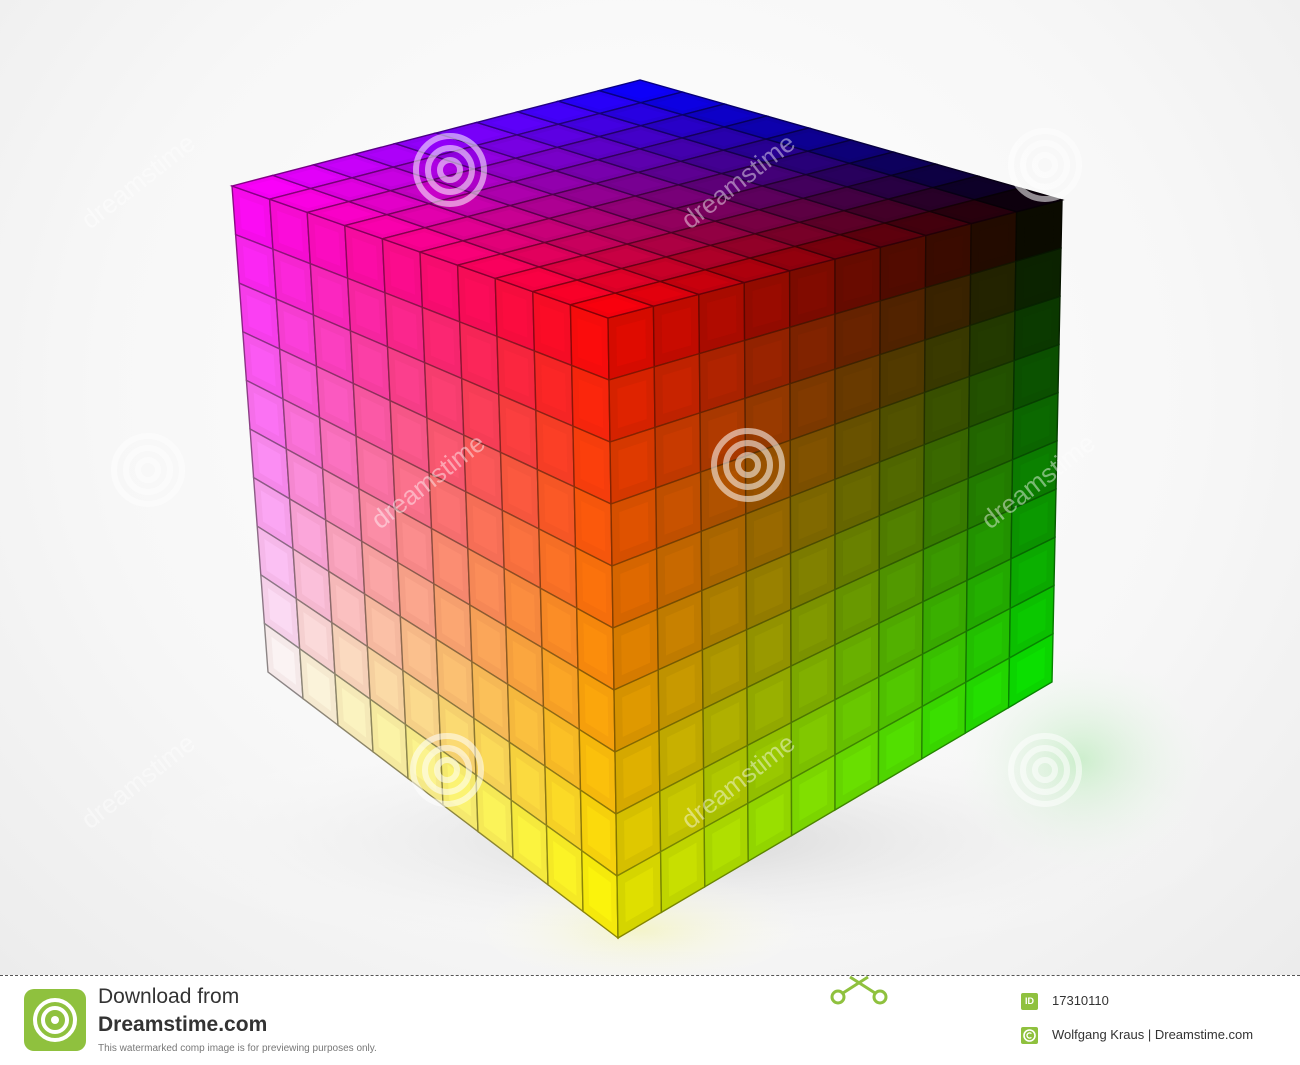  I want to click on download-from-text: Download from, so click(168, 997).